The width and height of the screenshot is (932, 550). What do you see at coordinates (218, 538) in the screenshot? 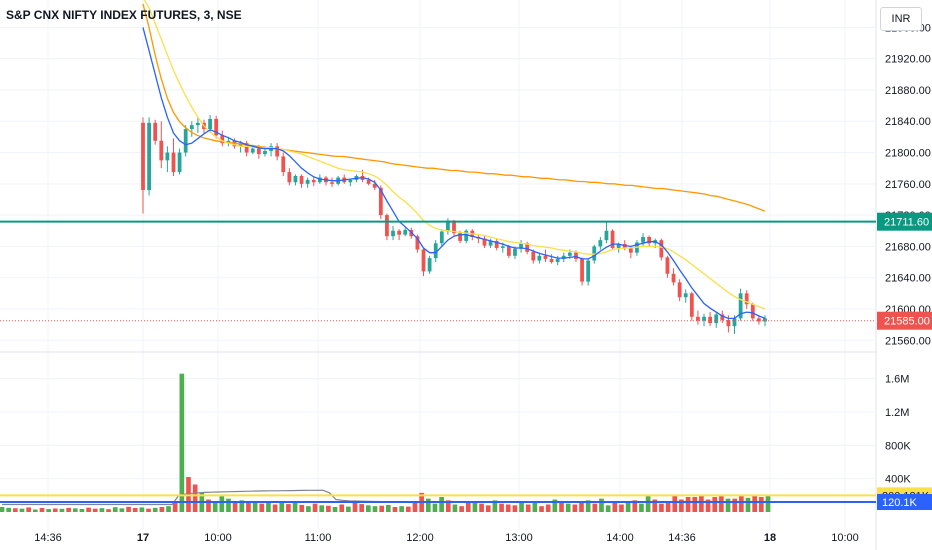
I see `time-tick-label: 10:00` at bounding box center [218, 538].